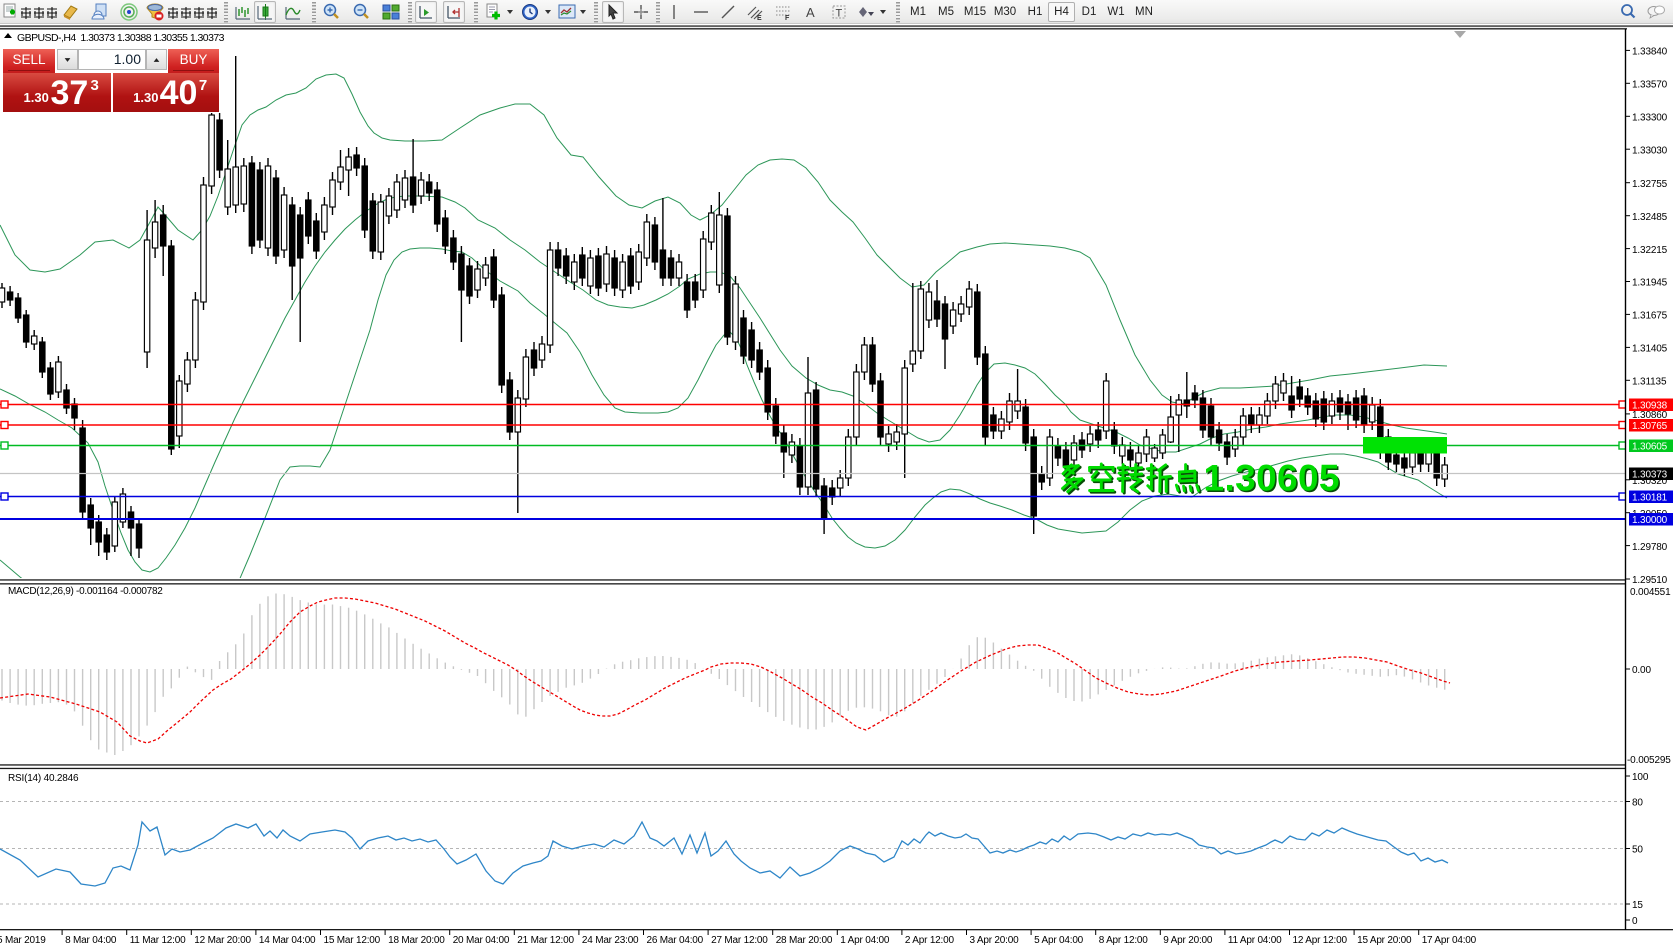  I want to click on svg-text: 1.31675, so click(1650, 316).